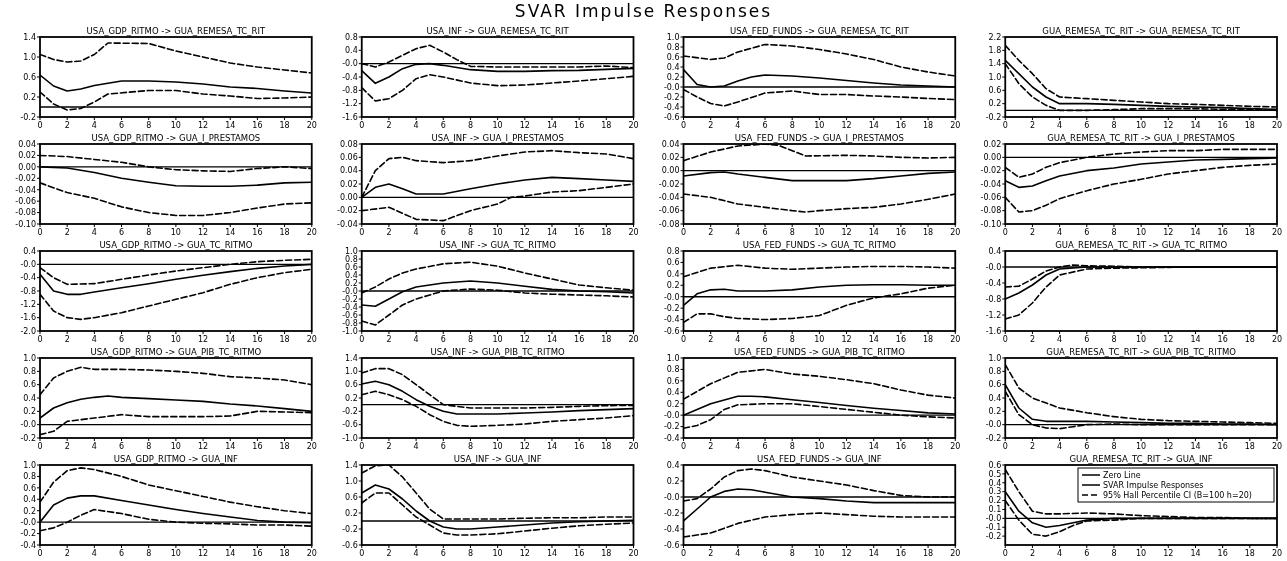 Image resolution: width=1287 pixels, height=561 pixels. What do you see at coordinates (28, 545) in the screenshot?
I see `y-tick-label: -0.4` at bounding box center [28, 545].